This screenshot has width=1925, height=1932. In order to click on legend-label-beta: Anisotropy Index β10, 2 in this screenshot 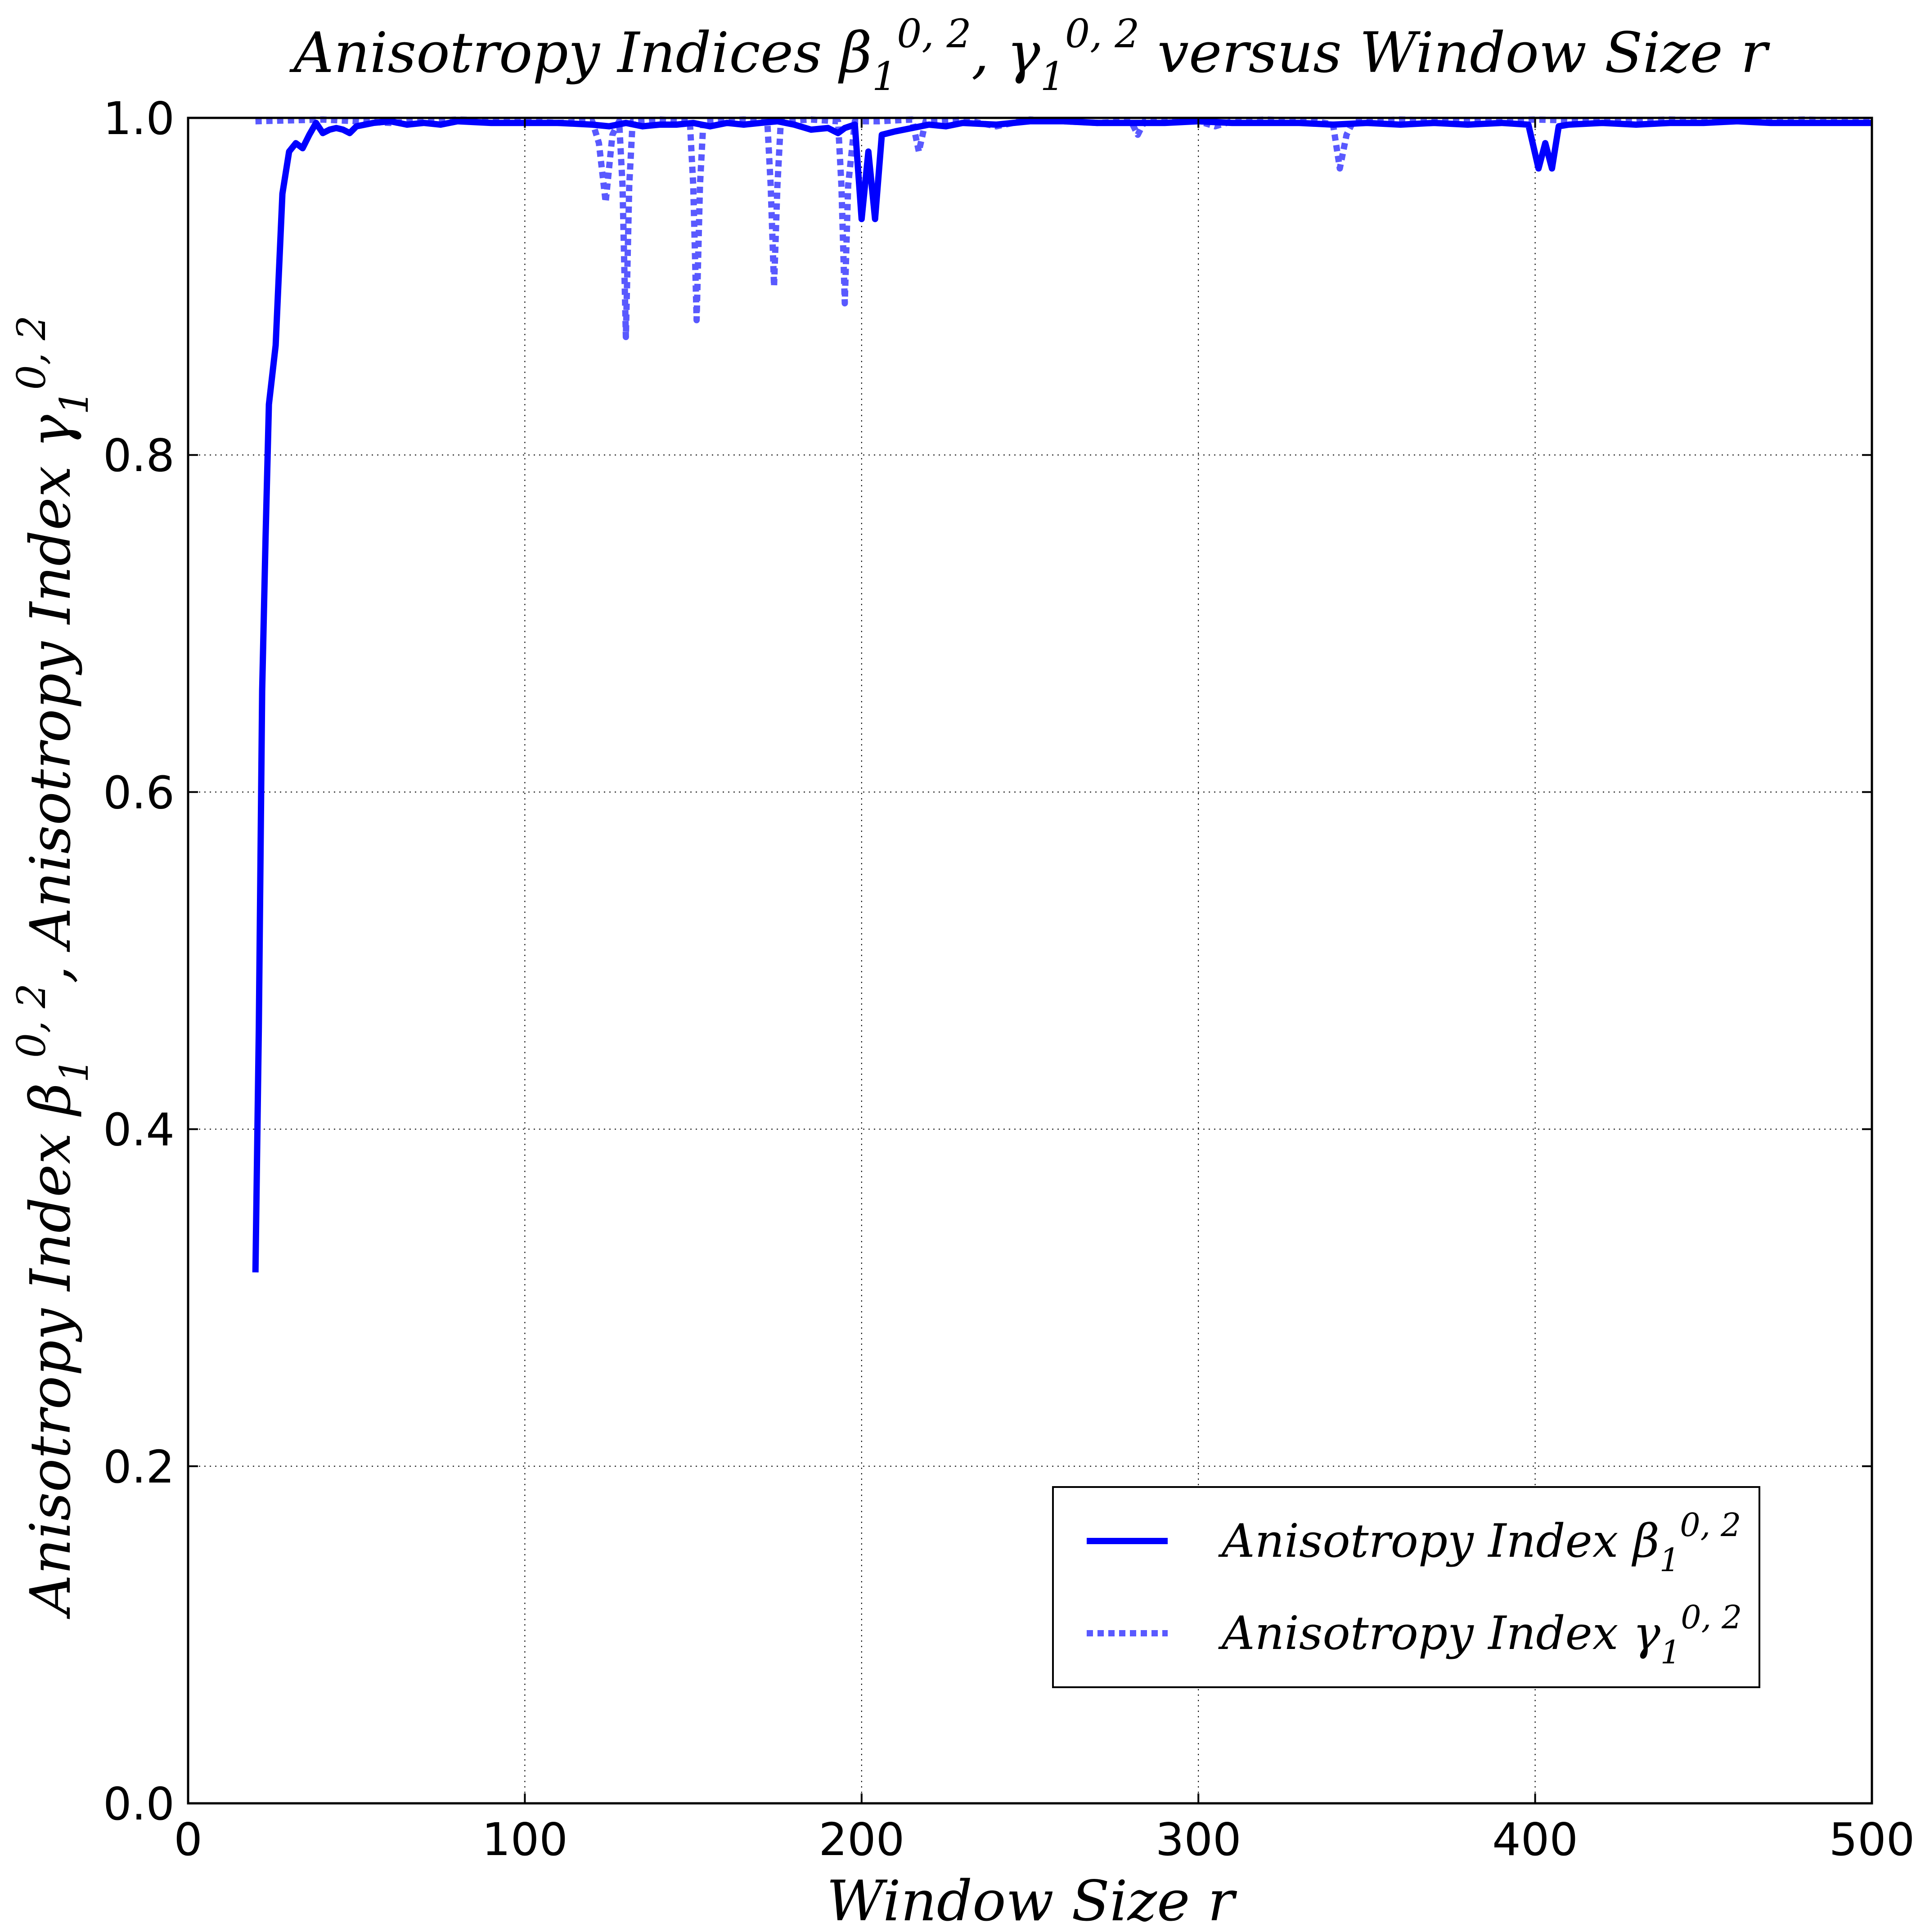, I will do `click(1479, 1542)`.